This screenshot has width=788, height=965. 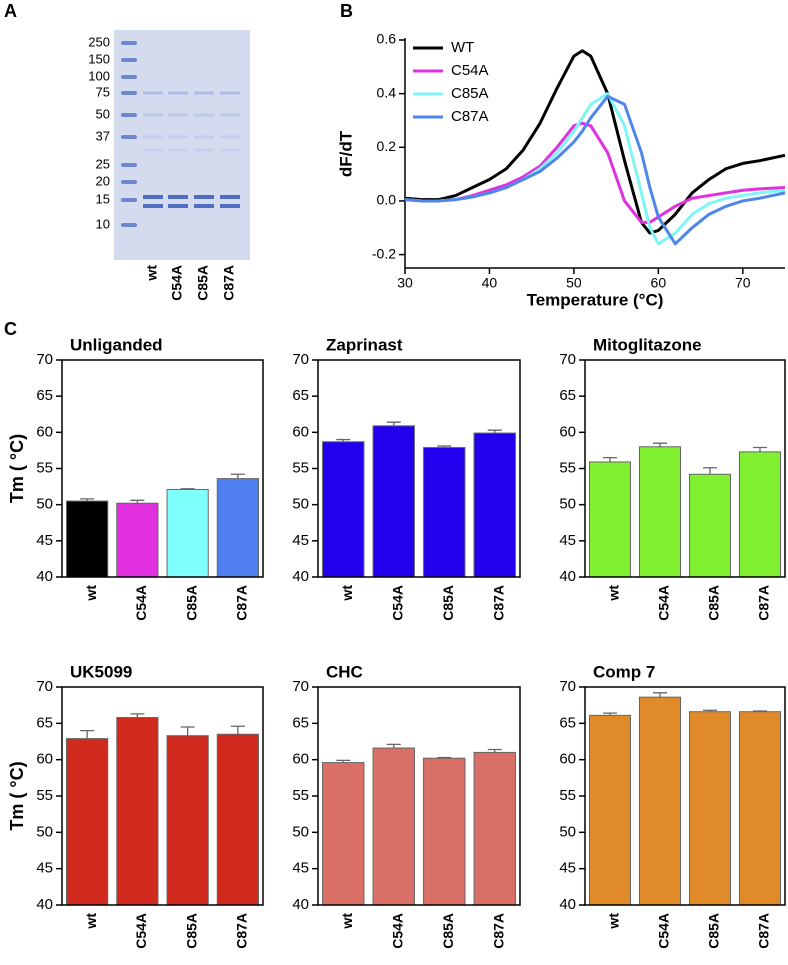 What do you see at coordinates (714, 603) in the screenshot?
I see `x-tick-label: C85A` at bounding box center [714, 603].